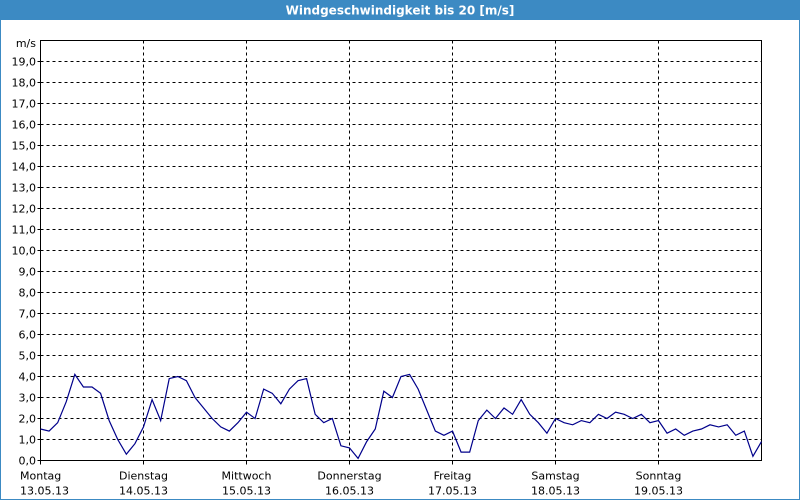 Image resolution: width=800 pixels, height=504 pixels. Describe the element at coordinates (247, 476) in the screenshot. I see `x-tick-label: Mittwoch` at that location.